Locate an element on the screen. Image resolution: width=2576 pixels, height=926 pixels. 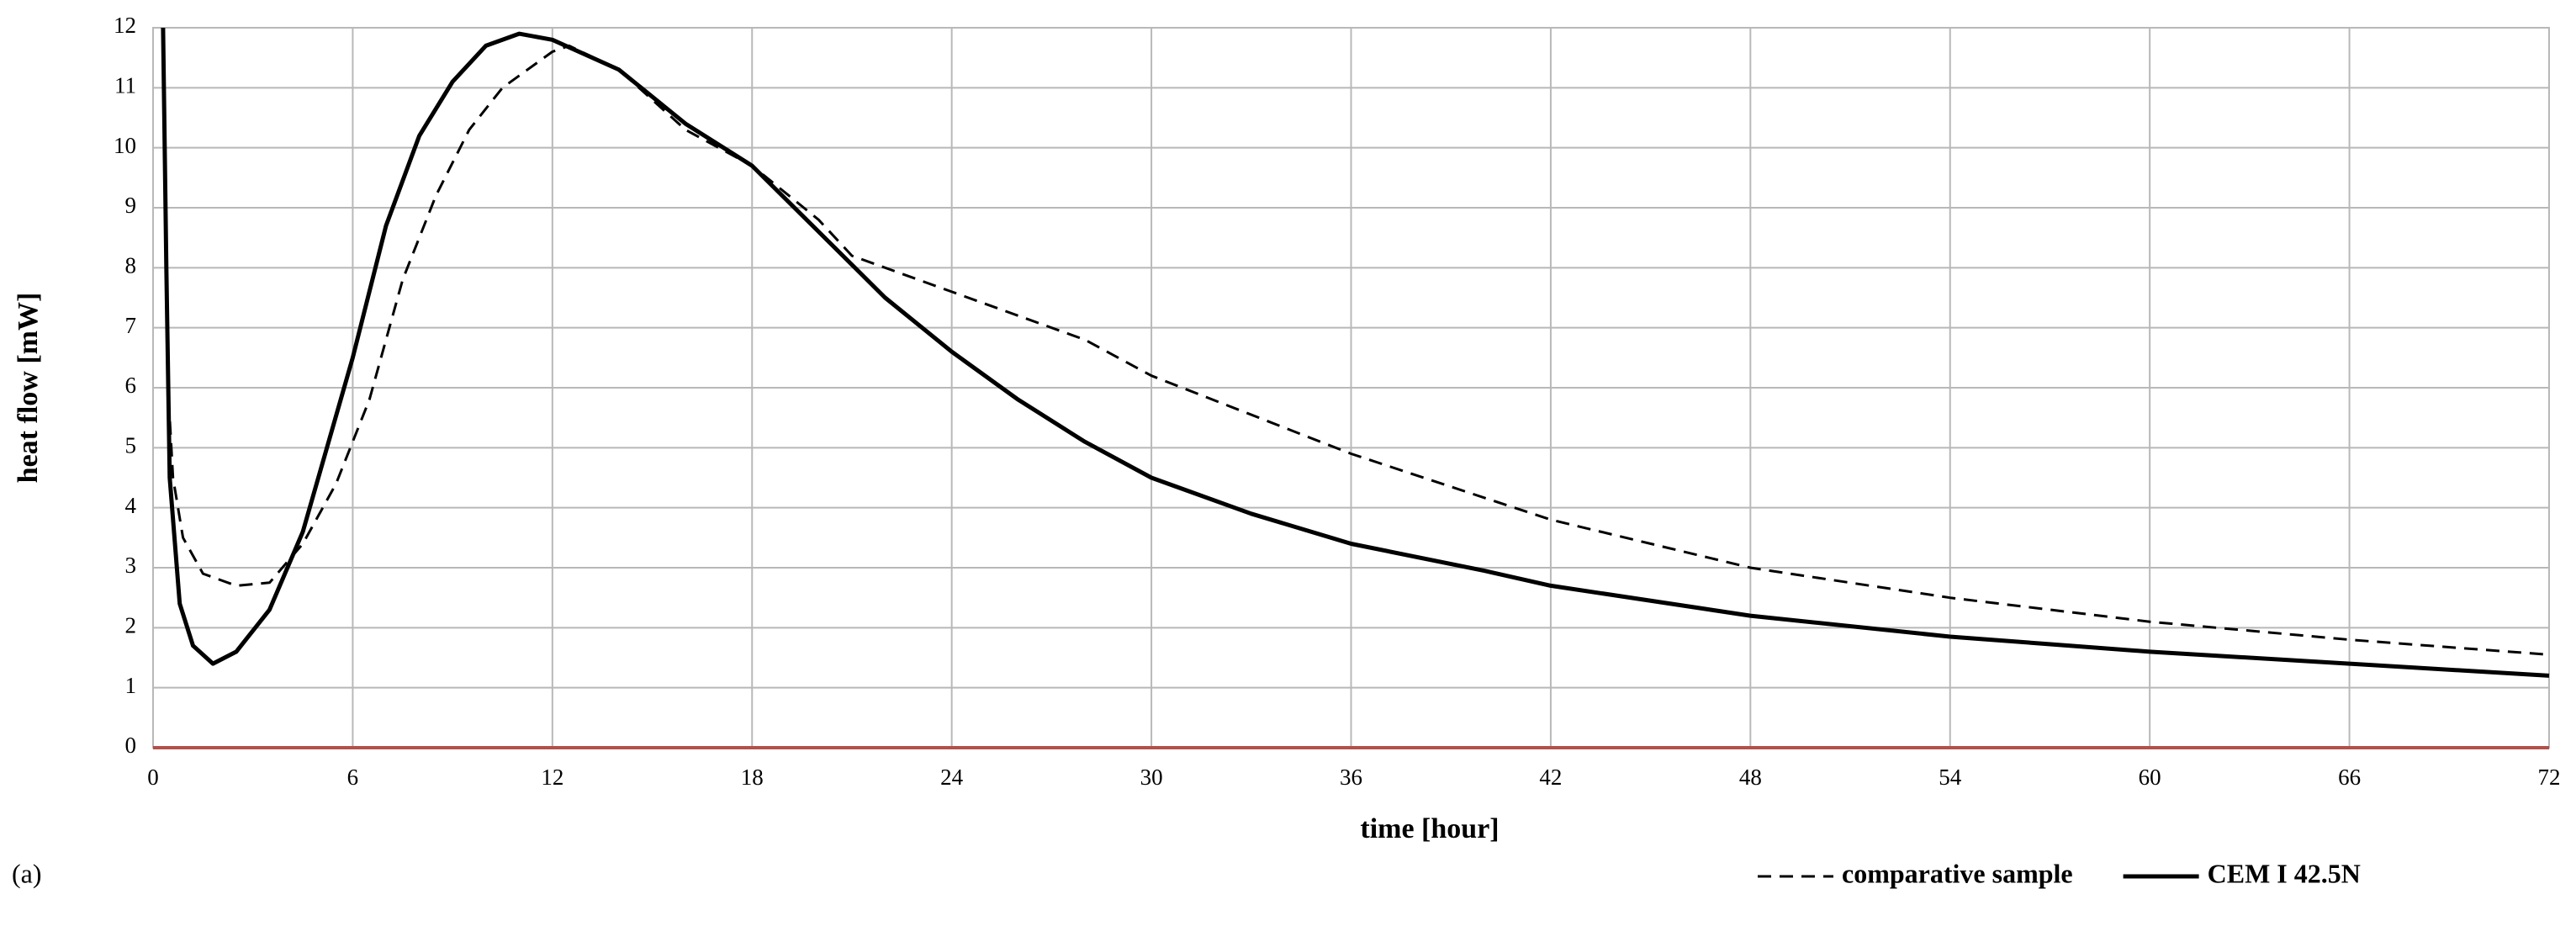
y-tick-label: 6 is located at coordinates (131, 385).